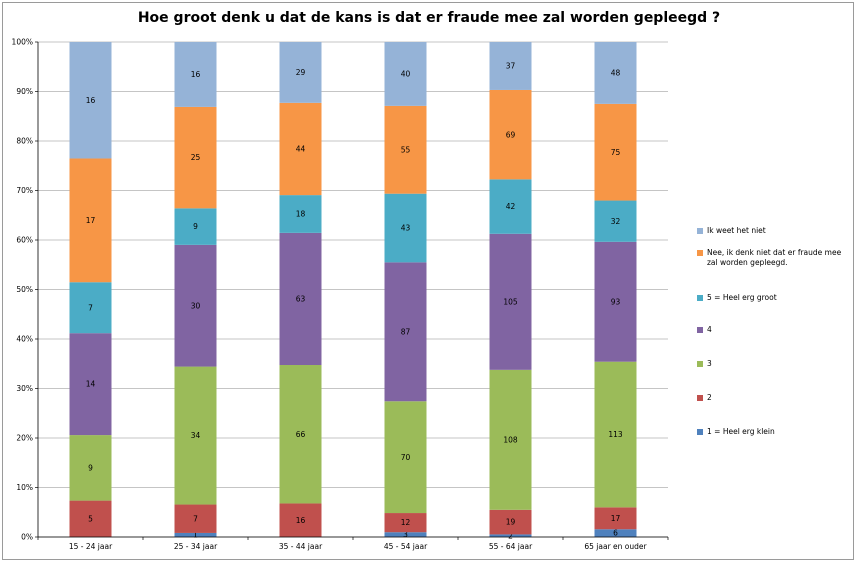 The height and width of the screenshot is (564, 858). I want to click on data-label: 40, so click(406, 74).